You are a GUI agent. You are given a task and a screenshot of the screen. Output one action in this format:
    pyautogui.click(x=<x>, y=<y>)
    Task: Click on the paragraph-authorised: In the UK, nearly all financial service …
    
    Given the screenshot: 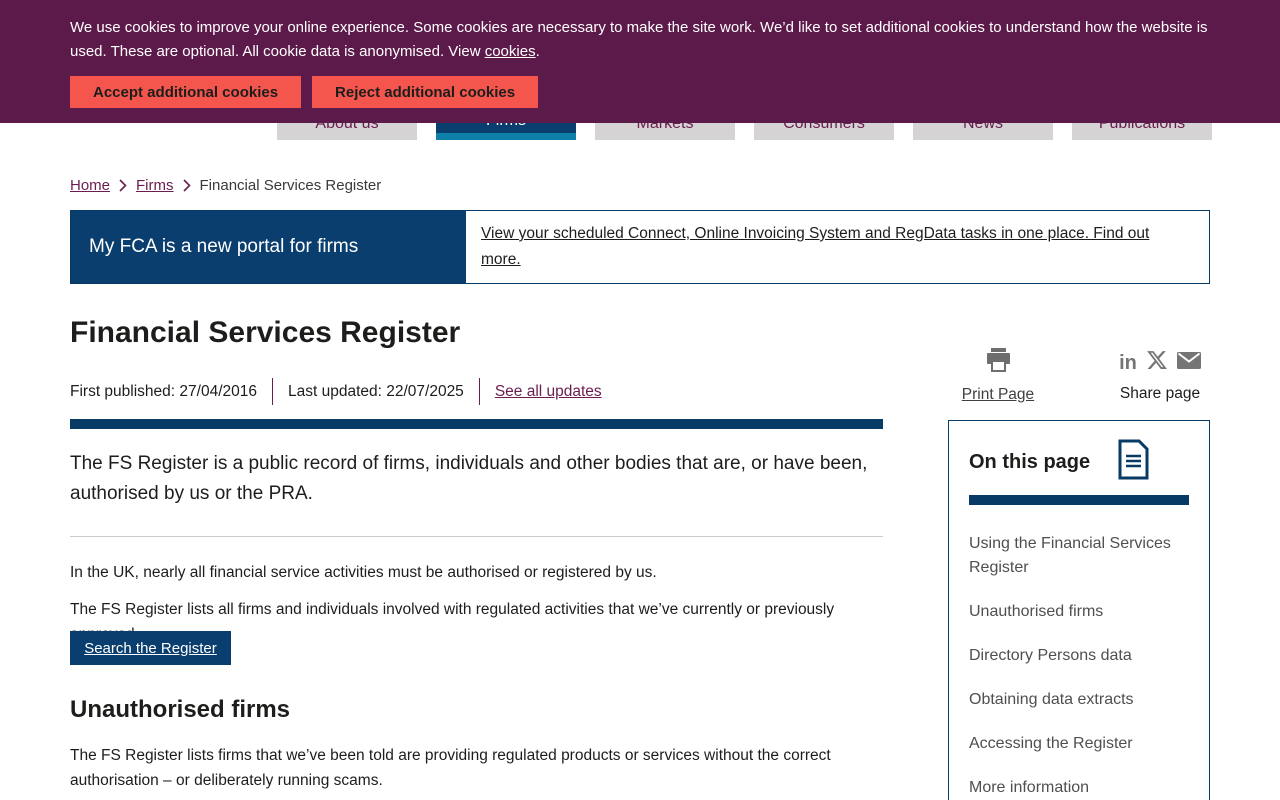 What is the action you would take?
    pyautogui.click(x=363, y=572)
    